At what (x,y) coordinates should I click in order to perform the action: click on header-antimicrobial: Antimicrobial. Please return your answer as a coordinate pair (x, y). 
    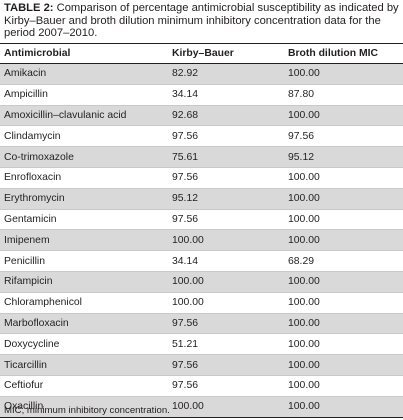
    Looking at the image, I should click on (37, 53).